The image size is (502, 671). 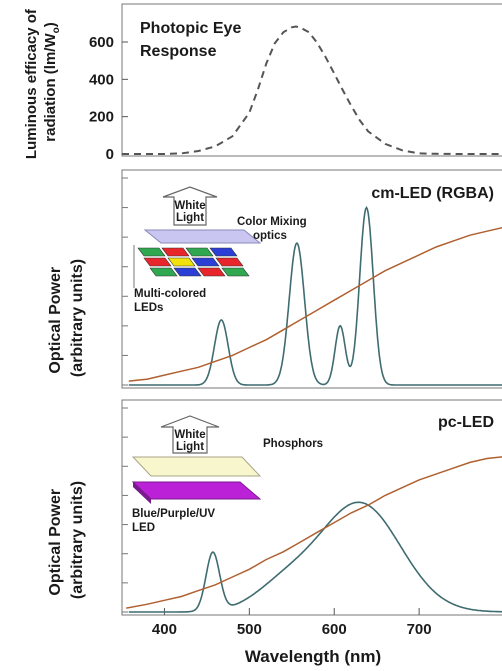 What do you see at coordinates (55, 542) in the screenshot?
I see `y-axis-label-bottom-line1: Optical Power` at bounding box center [55, 542].